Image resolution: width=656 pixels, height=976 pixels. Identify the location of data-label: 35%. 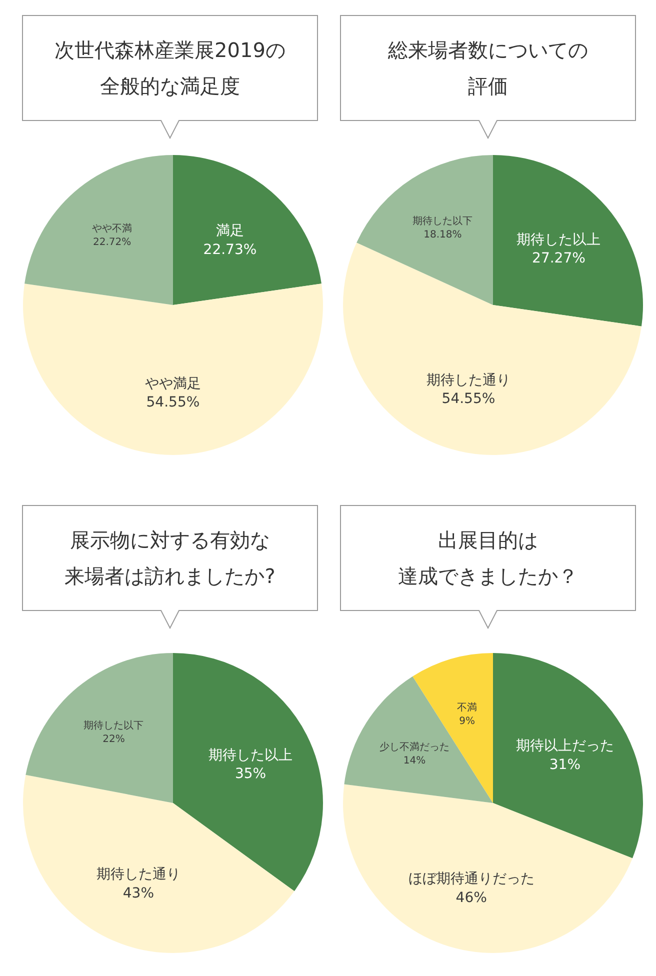
(250, 774).